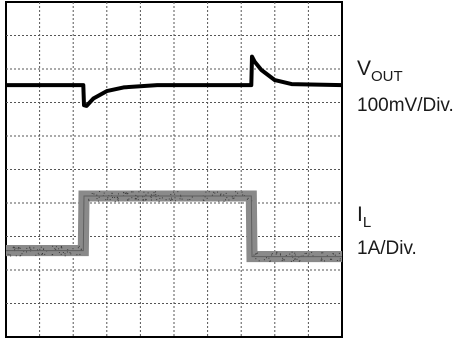 The width and height of the screenshot is (466, 341). What do you see at coordinates (364, 68) in the screenshot?
I see `vout-label-main: V` at bounding box center [364, 68].